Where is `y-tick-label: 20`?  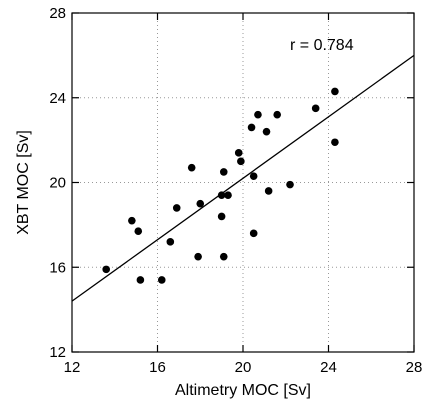
y-tick-label: 20 is located at coordinates (57, 183).